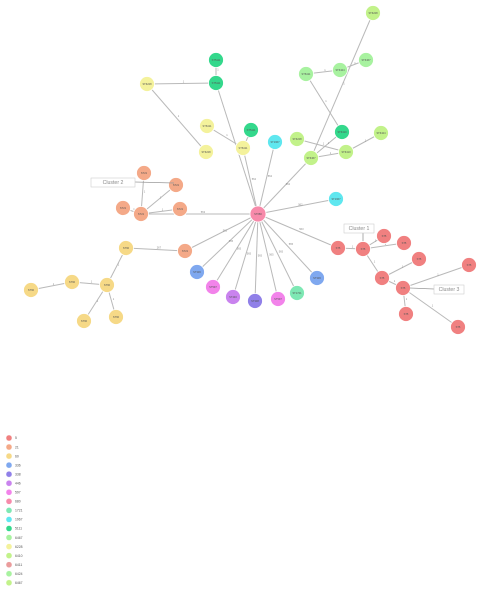 This screenshot has width=483, height=594. Describe the element at coordinates (12, 447) in the screenshot. I see `legend-item: 21` at that location.